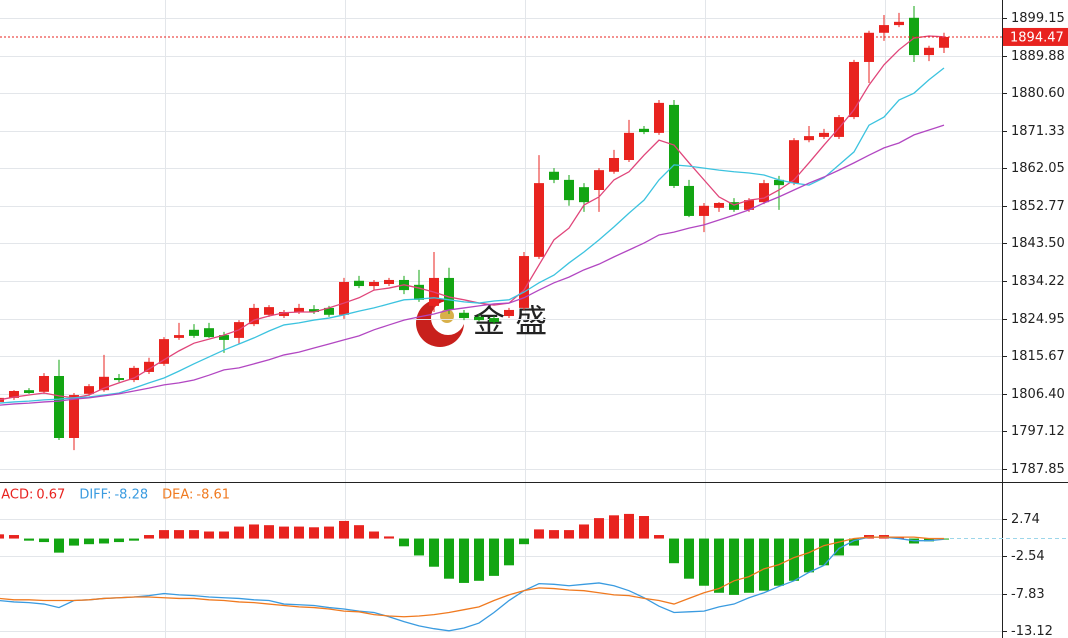 The image size is (1068, 638). I want to click on y-tick-label: 1834.22, so click(1038, 281).